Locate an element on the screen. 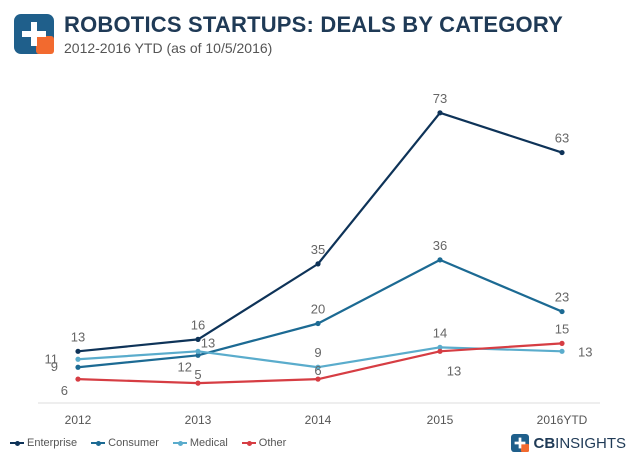  data-label-enterprise: 63 is located at coordinates (562, 138).